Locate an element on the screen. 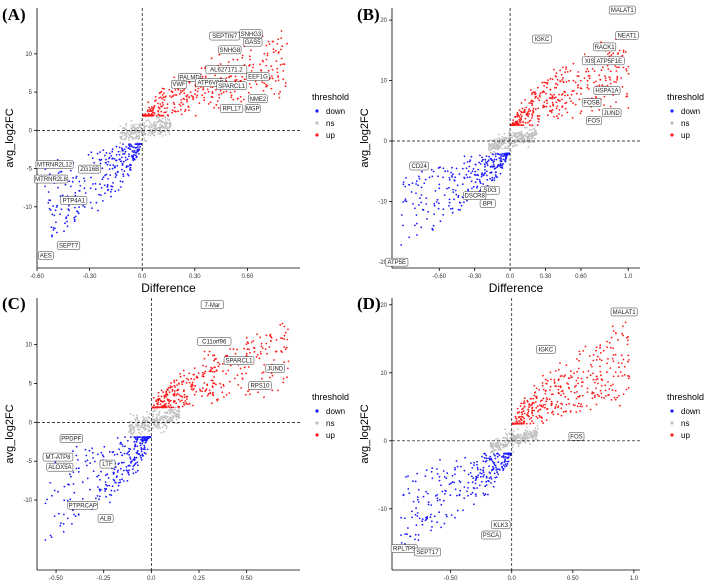  gene-label-text: PTP4A1 is located at coordinates (74, 201).